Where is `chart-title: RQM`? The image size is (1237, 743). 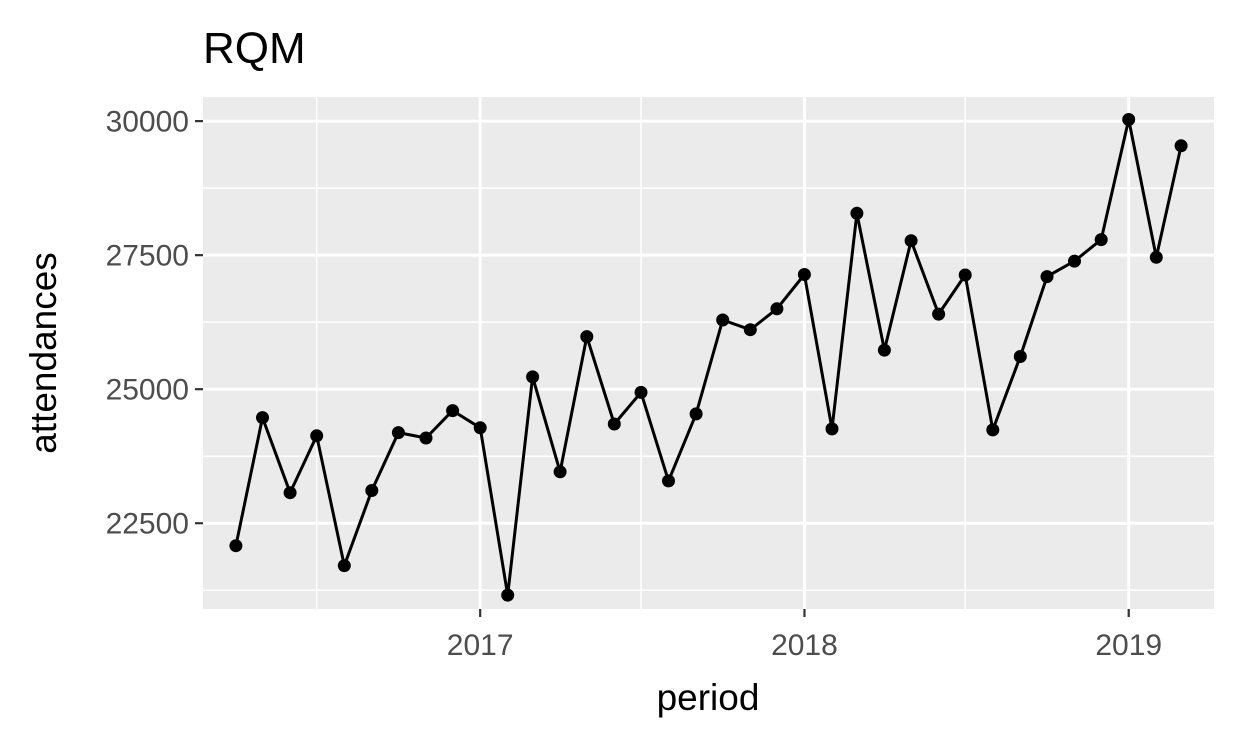 chart-title: RQM is located at coordinates (254, 48).